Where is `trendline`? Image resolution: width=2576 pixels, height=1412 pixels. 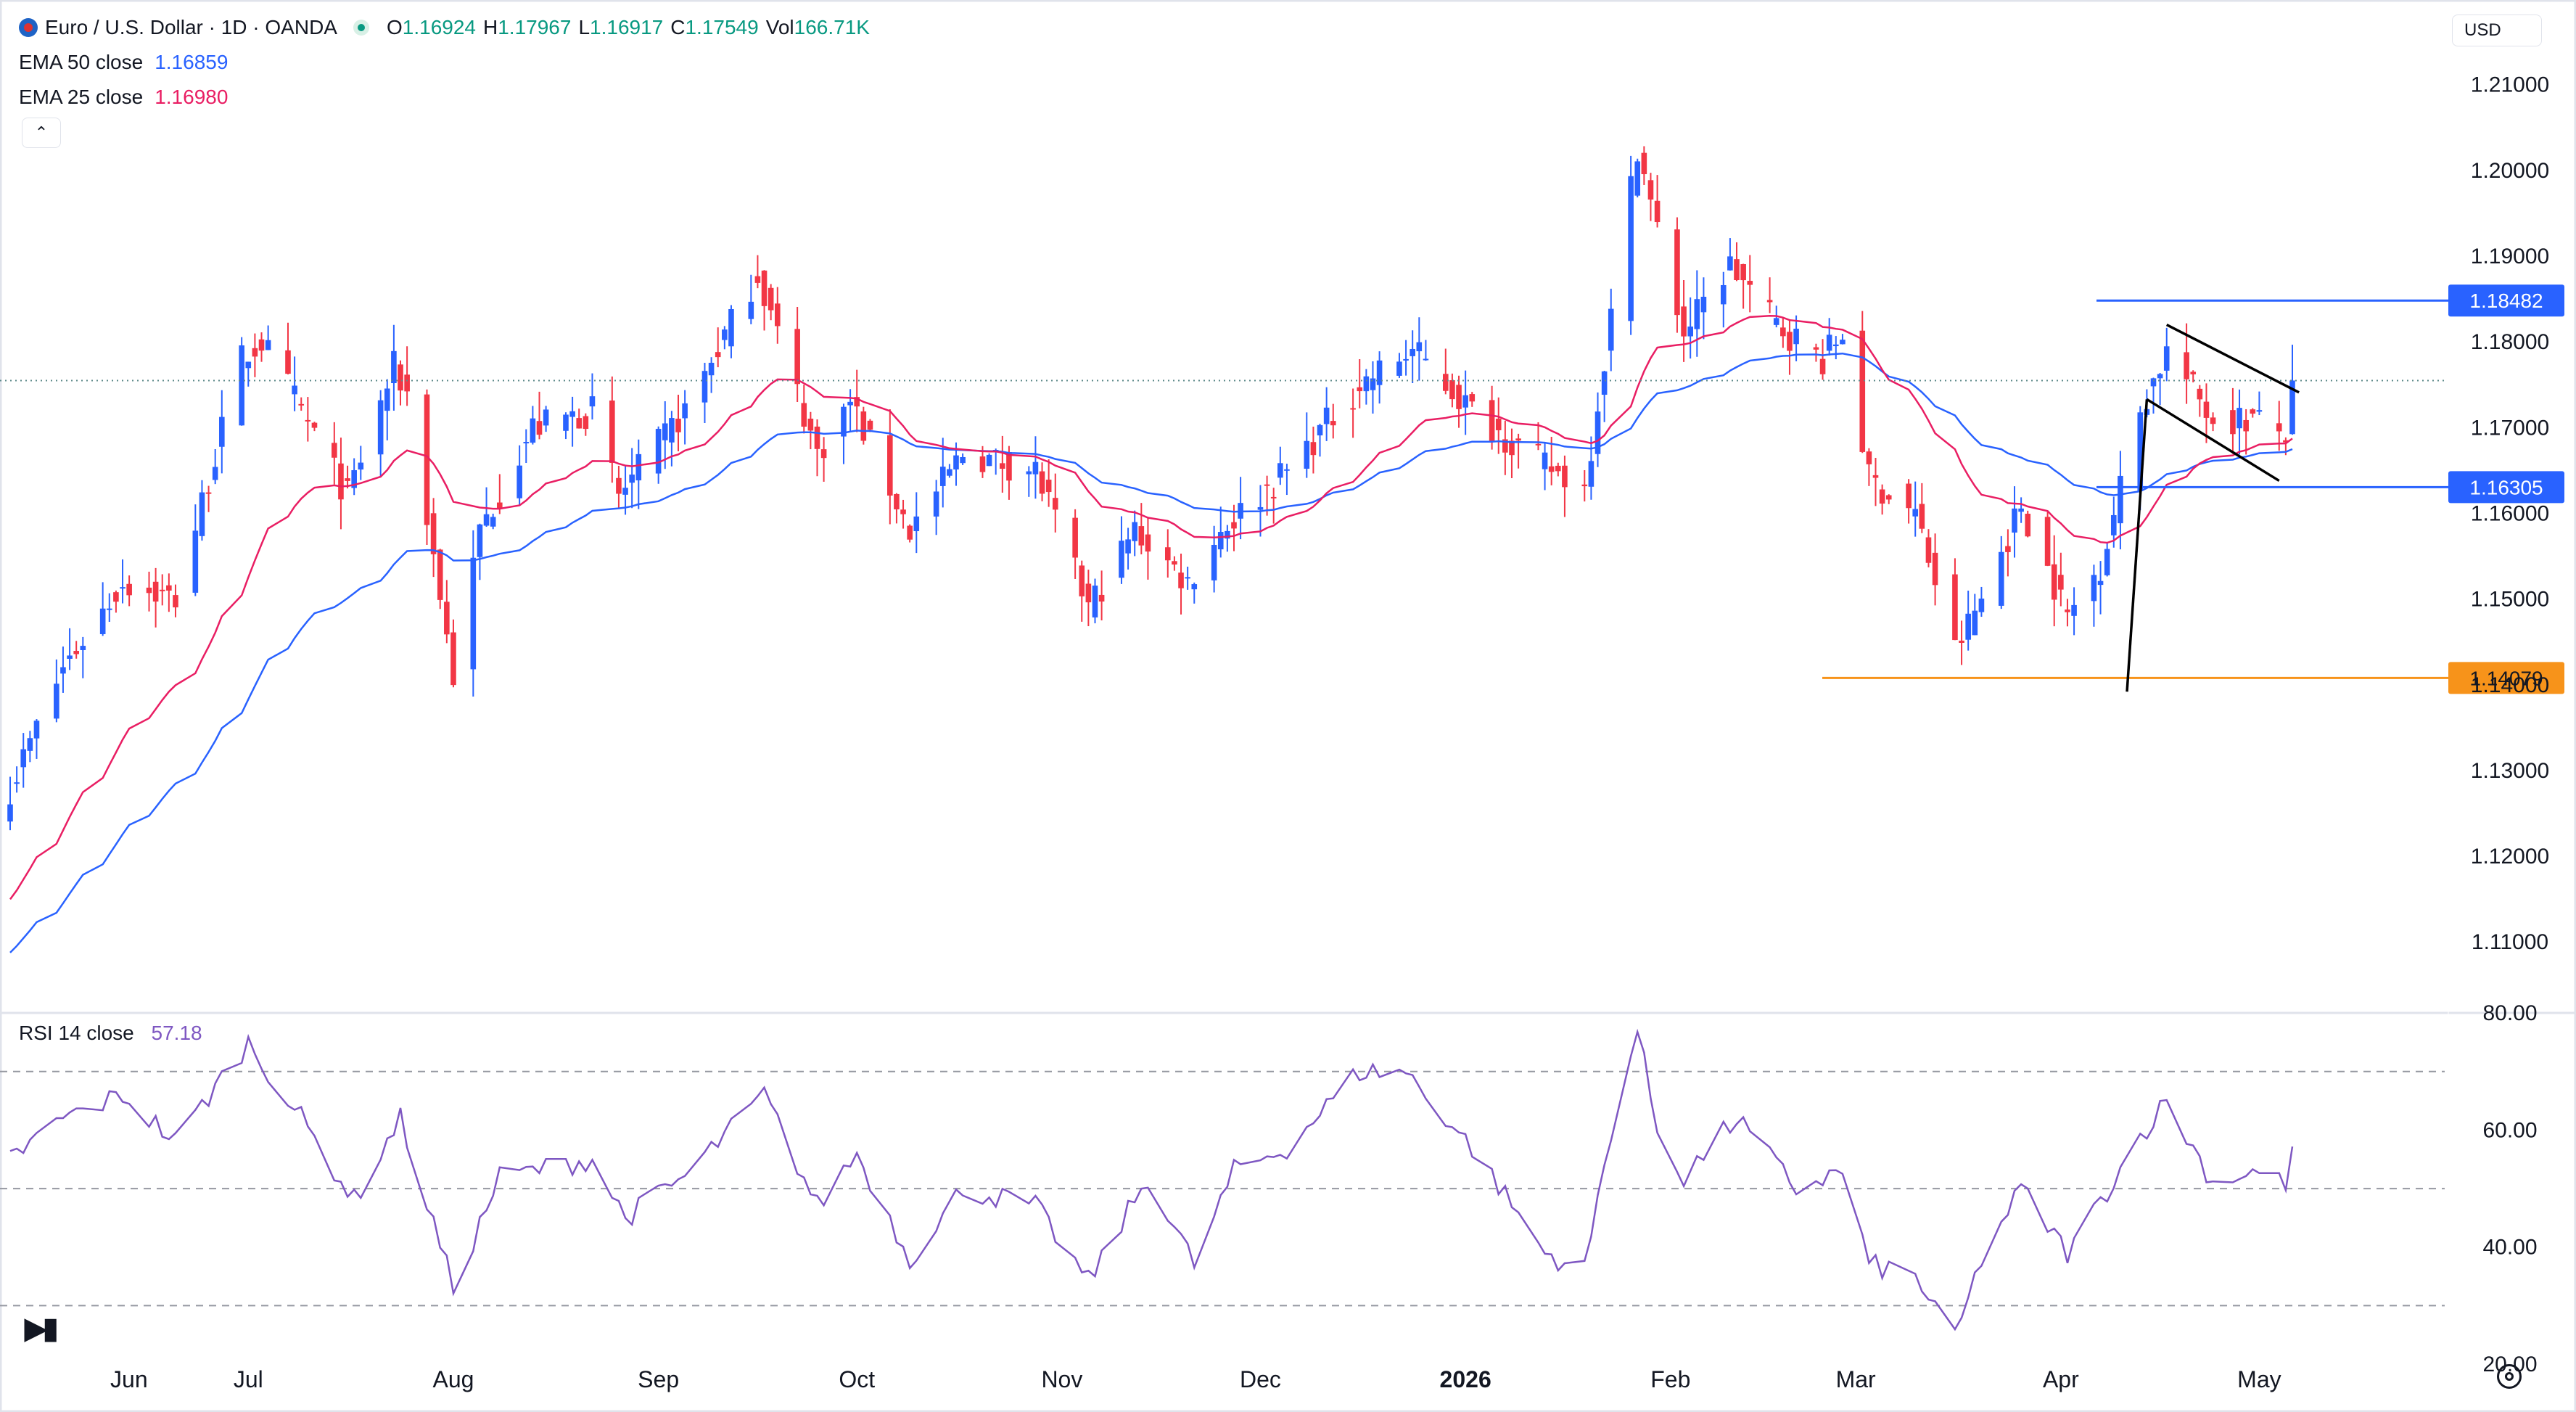 trendline is located at coordinates (2232, 358).